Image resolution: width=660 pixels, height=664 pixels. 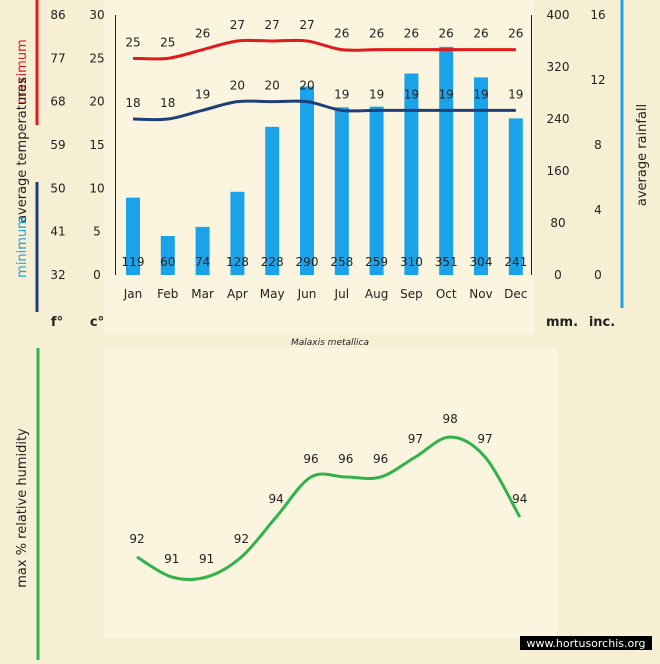 I want to click on rainfall-value-label: 119, so click(x=133, y=262).